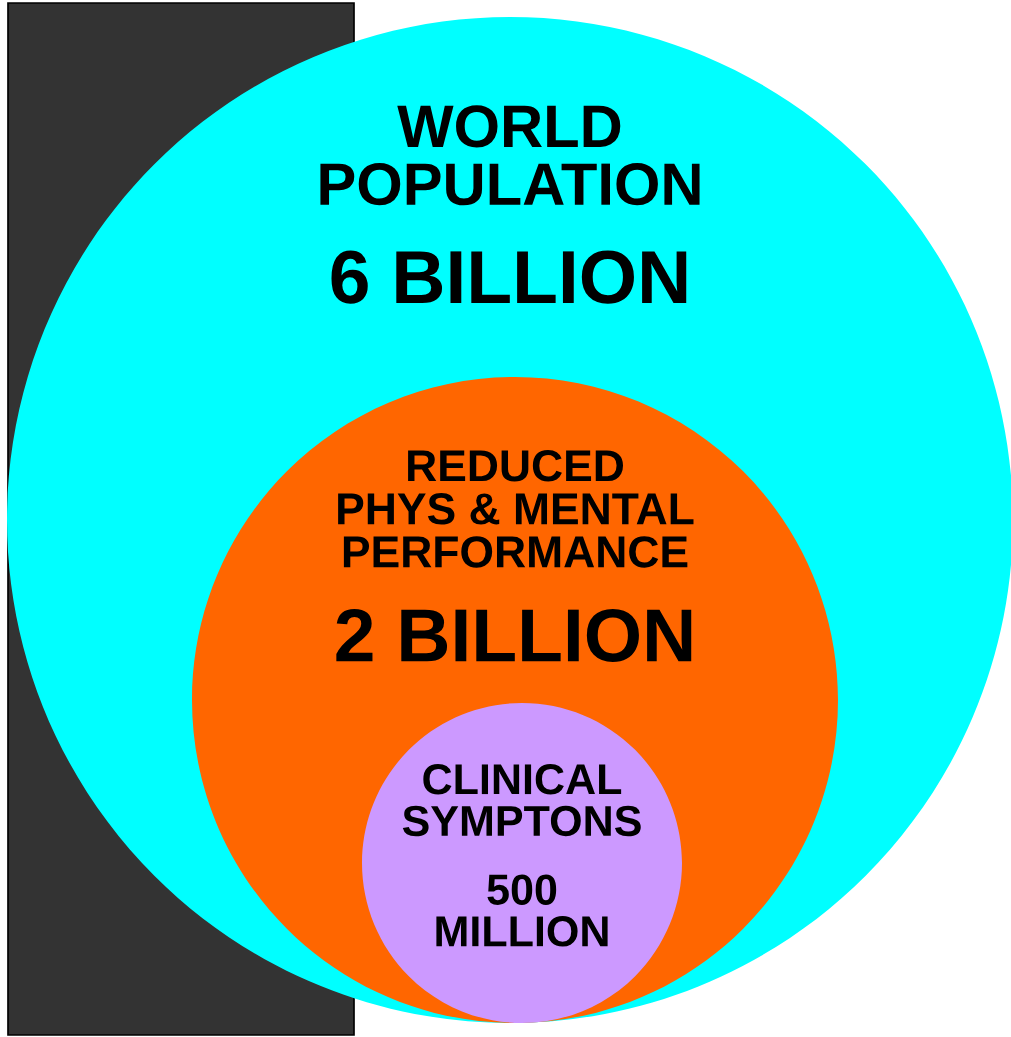  I want to click on category-label: CLINICAL SYMPTONS, so click(521, 800).